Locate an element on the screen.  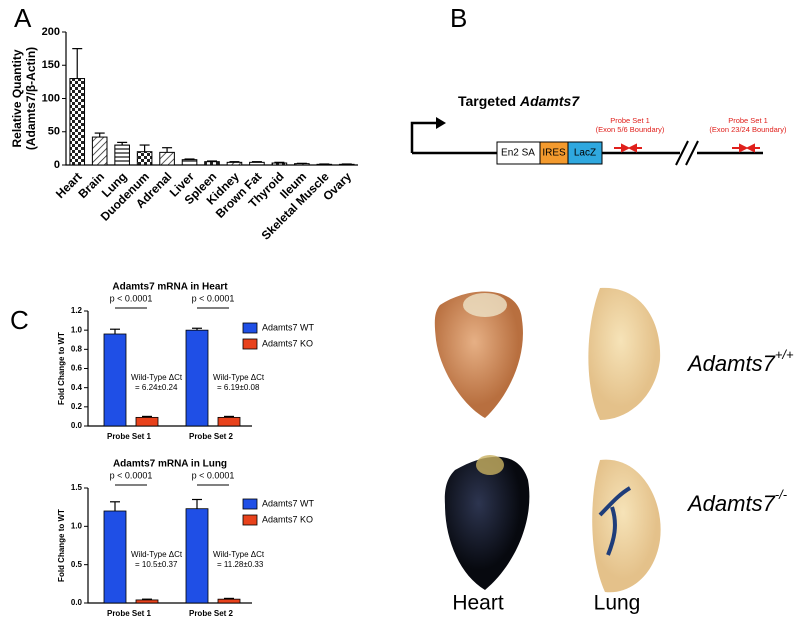
lung-stain is located at coordinates (615, 521).